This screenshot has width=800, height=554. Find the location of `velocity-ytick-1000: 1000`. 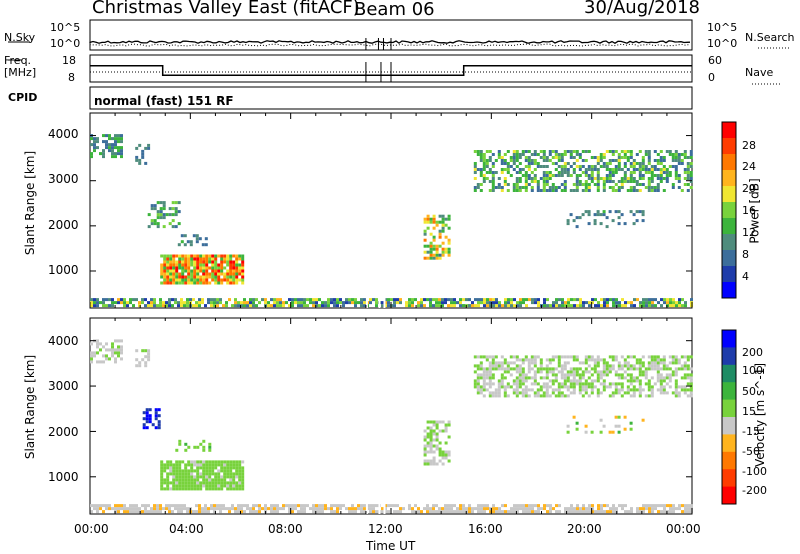

velocity-ytick-1000: 1000 is located at coordinates (63, 477).